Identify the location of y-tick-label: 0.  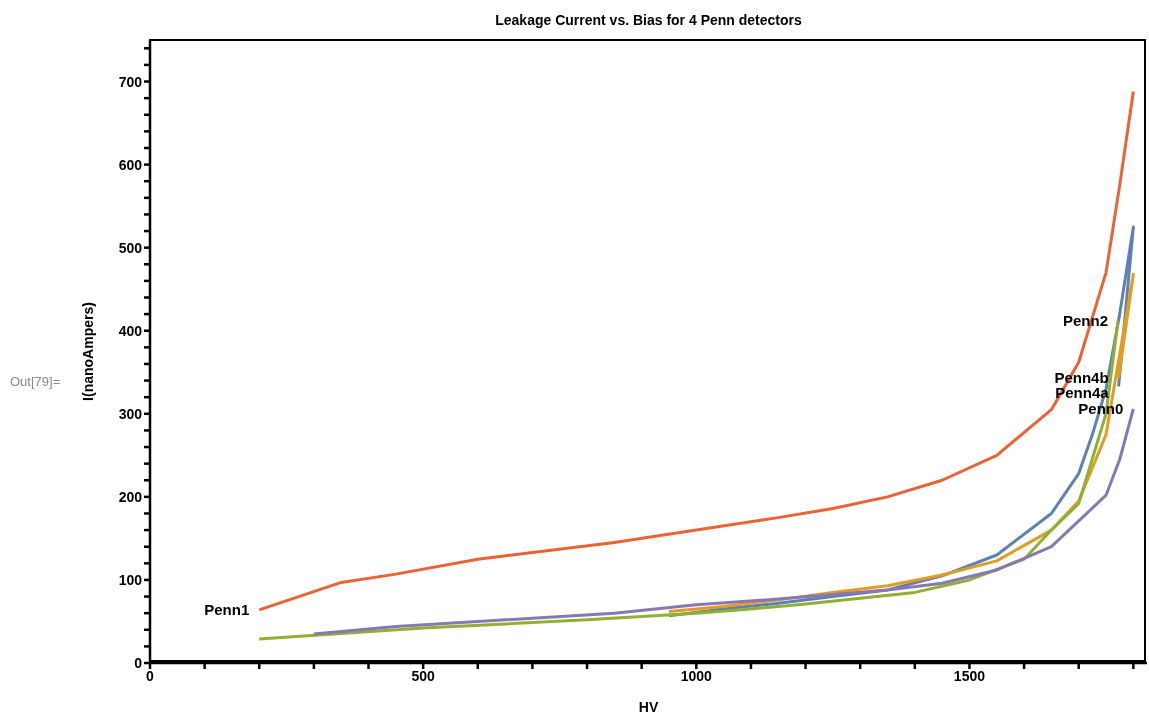
(138, 662).